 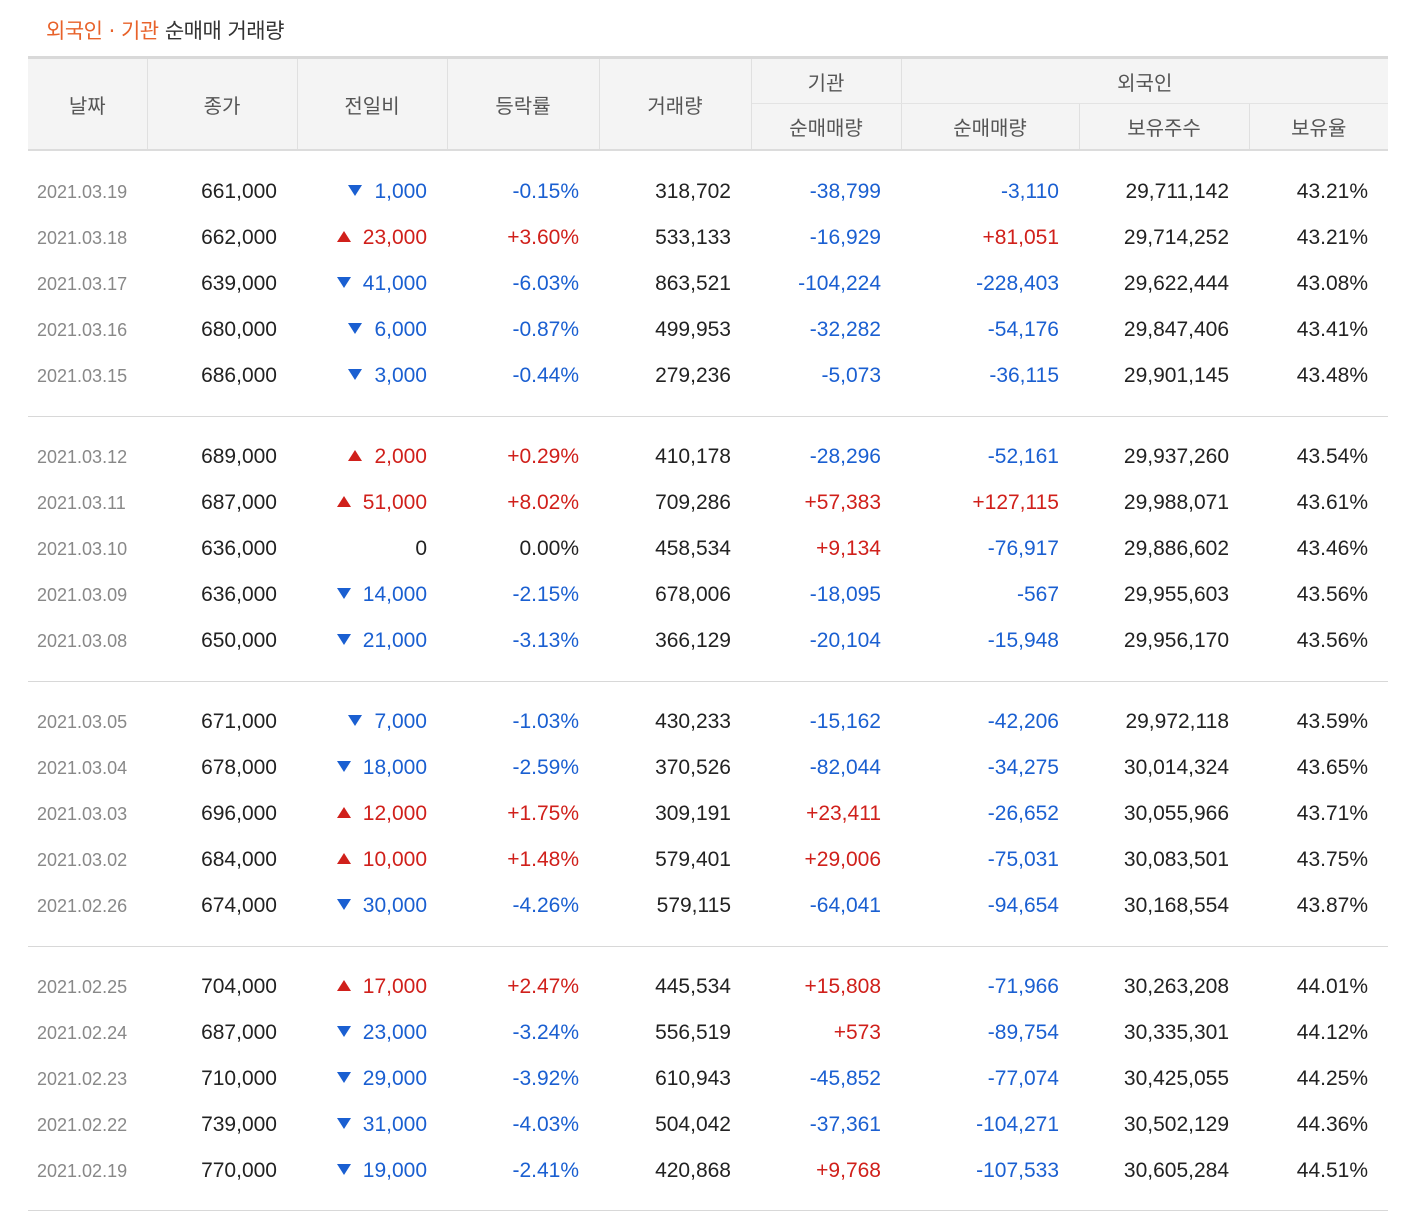 What do you see at coordinates (1176, 548) in the screenshot?
I see `cell-holdings: 29,886,602` at bounding box center [1176, 548].